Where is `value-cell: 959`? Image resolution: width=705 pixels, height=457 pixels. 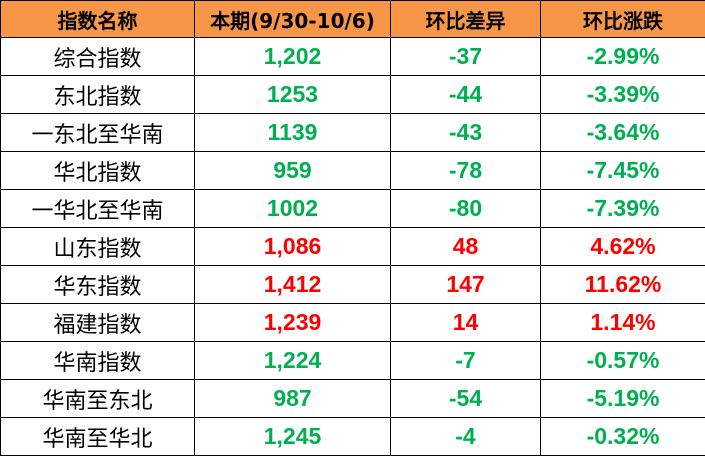
value-cell: 959 is located at coordinates (292, 170).